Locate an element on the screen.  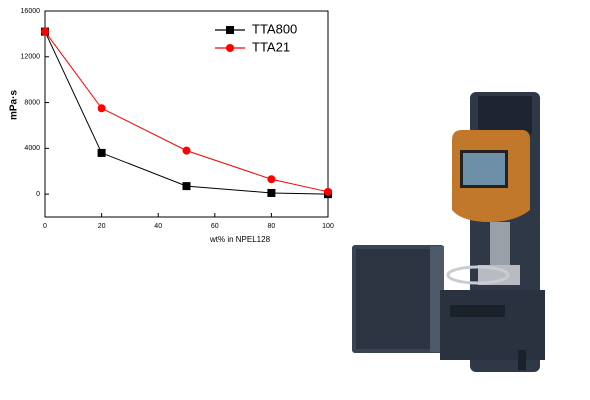
x-tick-label: 20 is located at coordinates (102, 226).